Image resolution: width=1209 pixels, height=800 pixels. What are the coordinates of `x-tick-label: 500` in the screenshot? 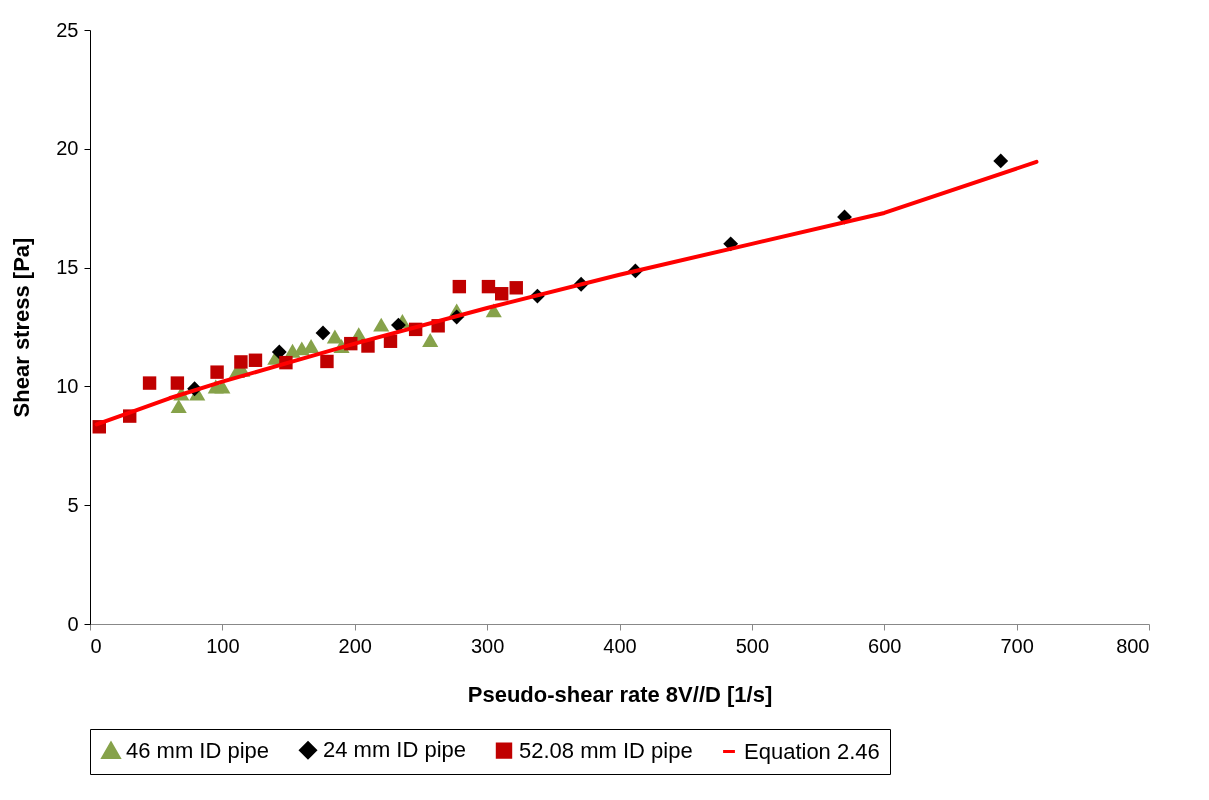 It's located at (752, 645).